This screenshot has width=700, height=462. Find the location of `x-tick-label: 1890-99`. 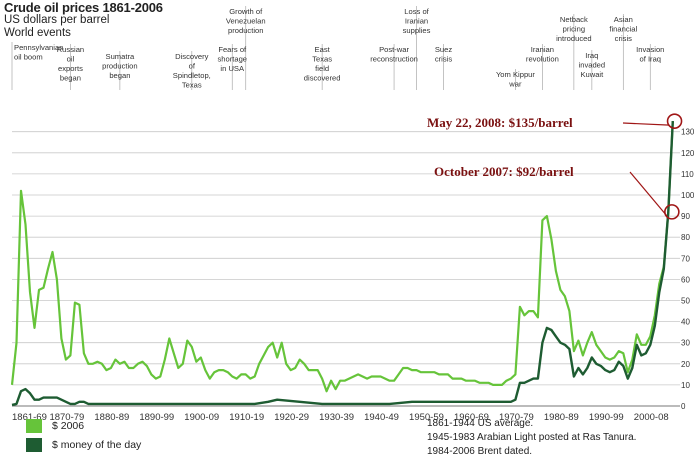

x-tick-label: 1890-99 is located at coordinates (156, 417).